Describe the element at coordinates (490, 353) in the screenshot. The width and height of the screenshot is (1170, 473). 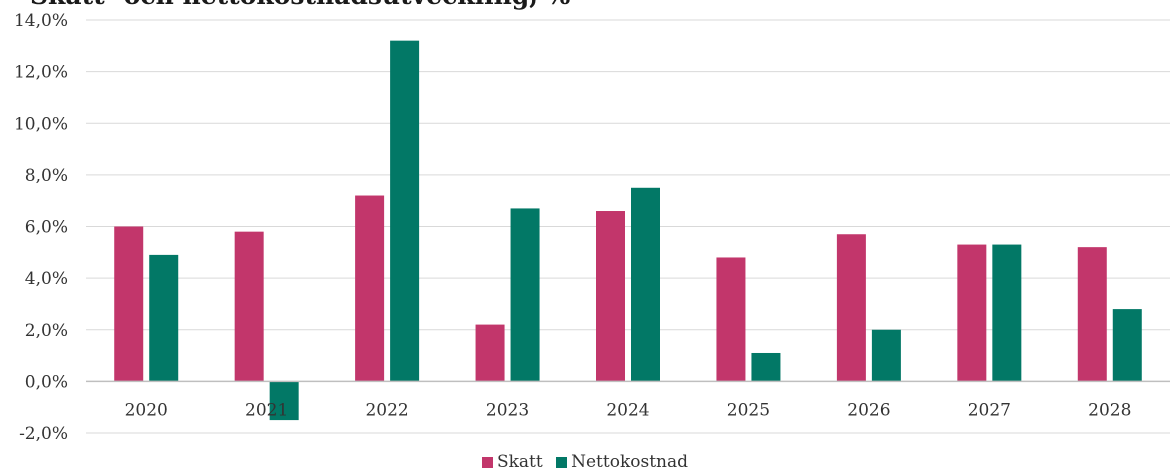
I see `bar-skatt-2023` at that location.